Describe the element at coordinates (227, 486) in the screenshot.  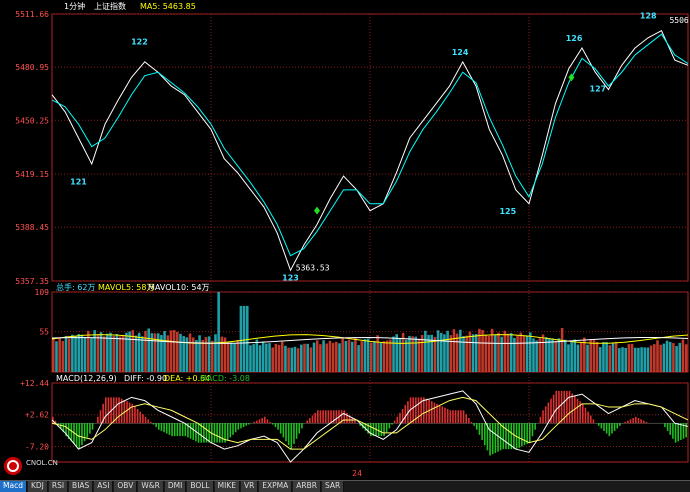
I see `tab-mike: MIKE` at that location.